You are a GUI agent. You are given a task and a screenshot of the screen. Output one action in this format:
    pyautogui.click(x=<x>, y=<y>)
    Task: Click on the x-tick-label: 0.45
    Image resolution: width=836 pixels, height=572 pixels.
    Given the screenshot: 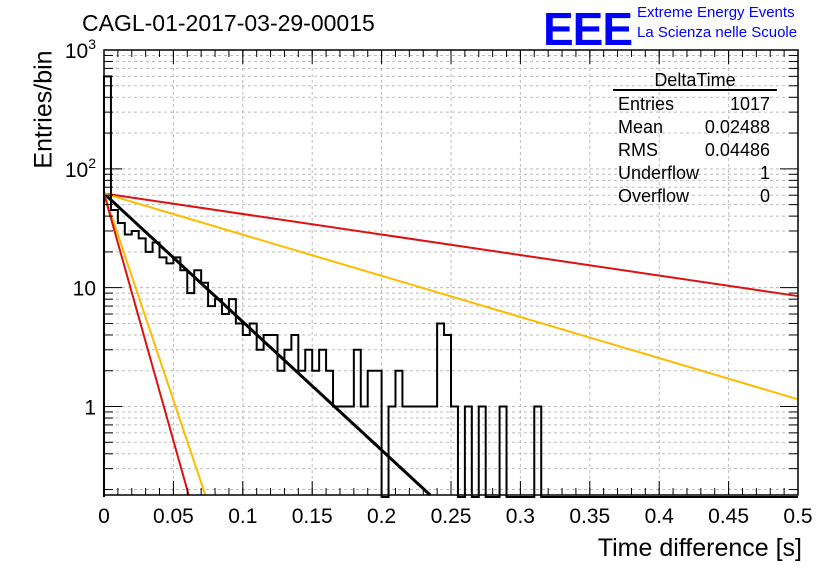 What is the action you would take?
    pyautogui.click(x=728, y=516)
    